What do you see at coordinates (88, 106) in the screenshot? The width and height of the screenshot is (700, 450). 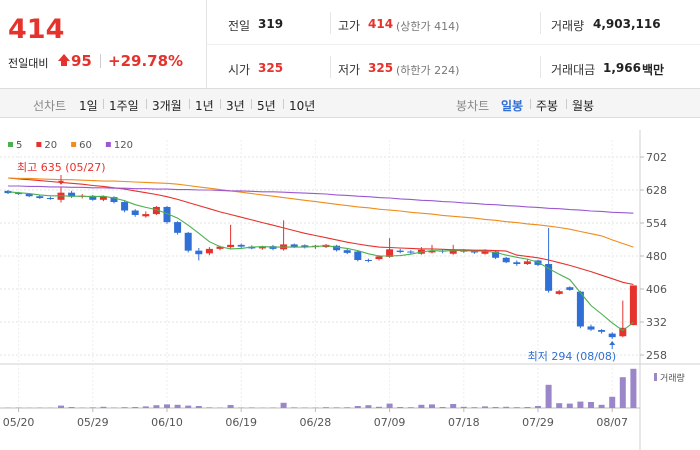 I see `period-tab: 1일` at bounding box center [88, 106].